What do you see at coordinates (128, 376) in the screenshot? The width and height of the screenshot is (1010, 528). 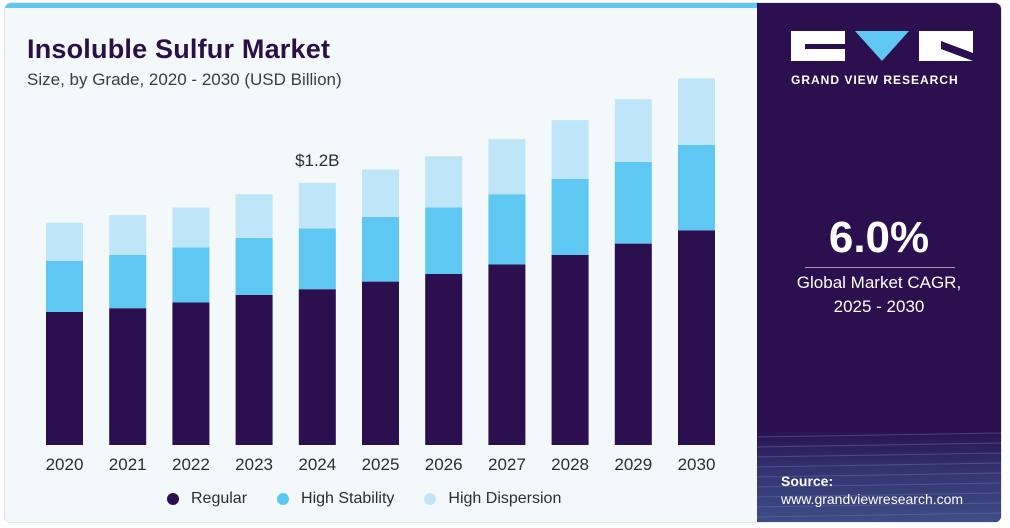 I see `bar-segment-regular-2021` at bounding box center [128, 376].